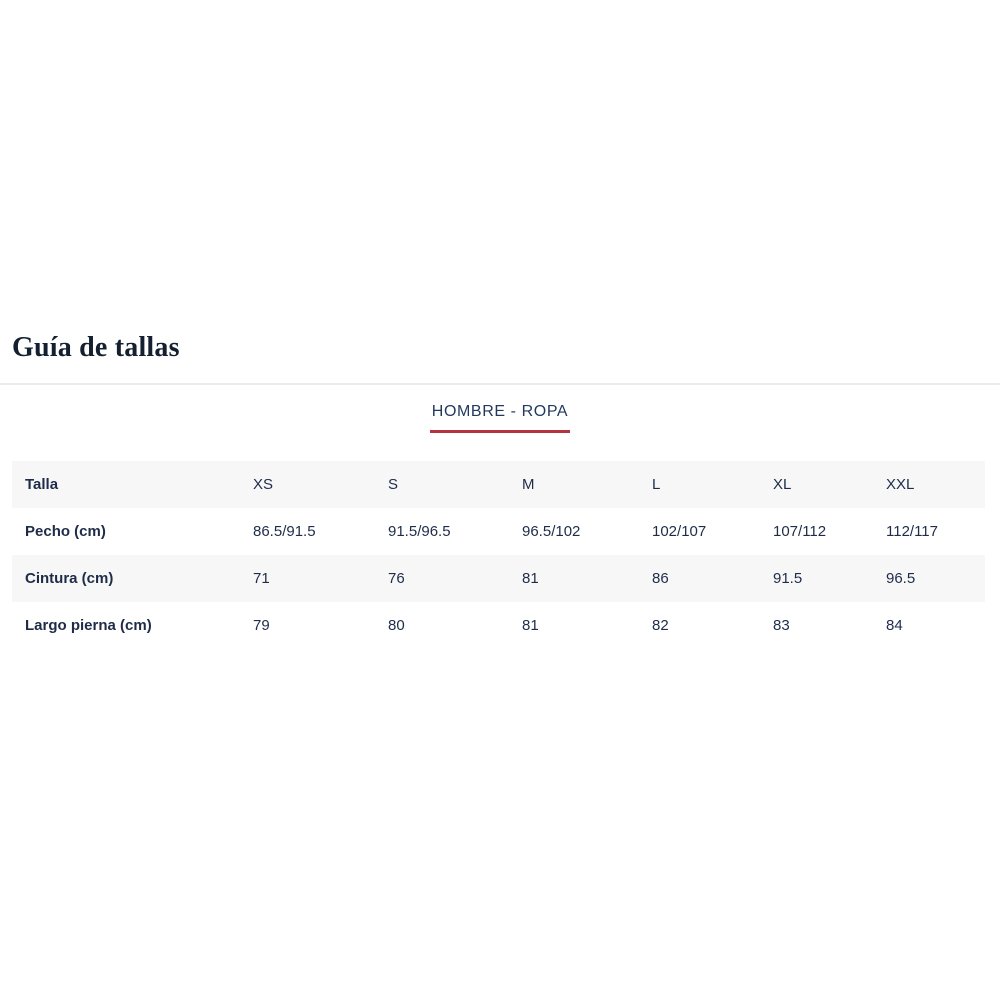 This screenshot has height=1000, width=1000. Describe the element at coordinates (393, 484) in the screenshot. I see `header-cell-s: S` at that location.